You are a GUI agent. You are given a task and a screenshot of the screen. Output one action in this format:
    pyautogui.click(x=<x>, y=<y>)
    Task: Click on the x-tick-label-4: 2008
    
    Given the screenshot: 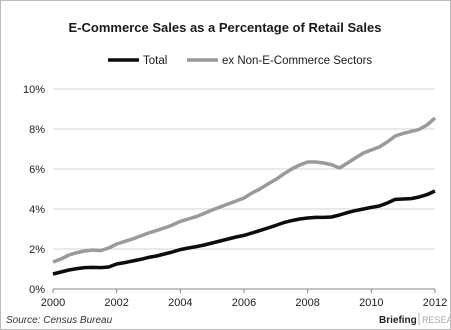 What is the action you would take?
    pyautogui.click(x=307, y=303)
    